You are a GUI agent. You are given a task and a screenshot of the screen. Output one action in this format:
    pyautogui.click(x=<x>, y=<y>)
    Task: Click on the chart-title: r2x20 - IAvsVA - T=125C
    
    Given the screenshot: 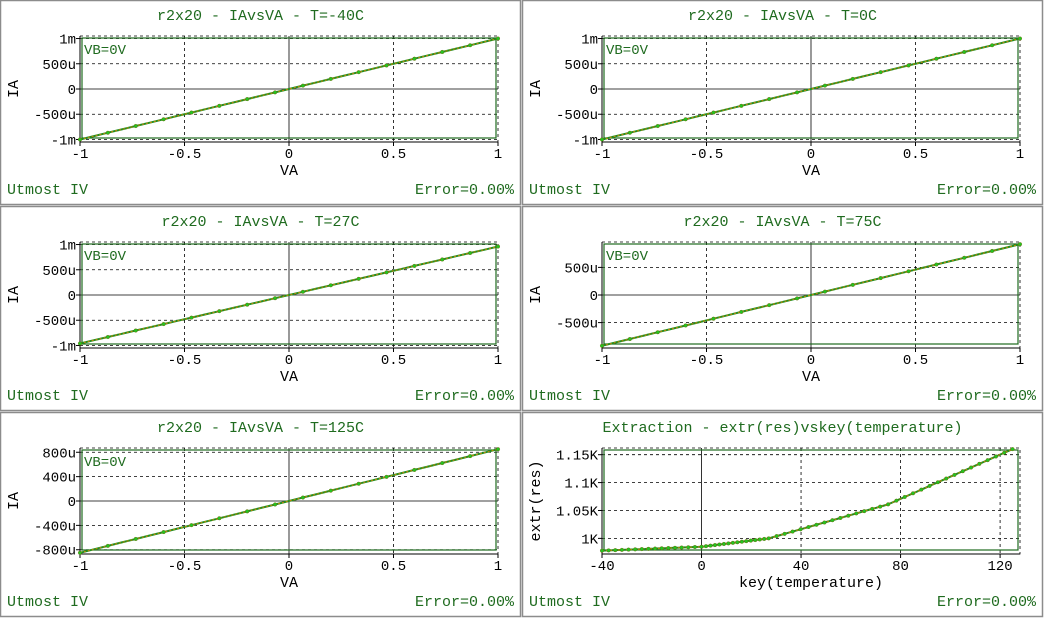 What is the action you would take?
    pyautogui.click(x=260, y=428)
    